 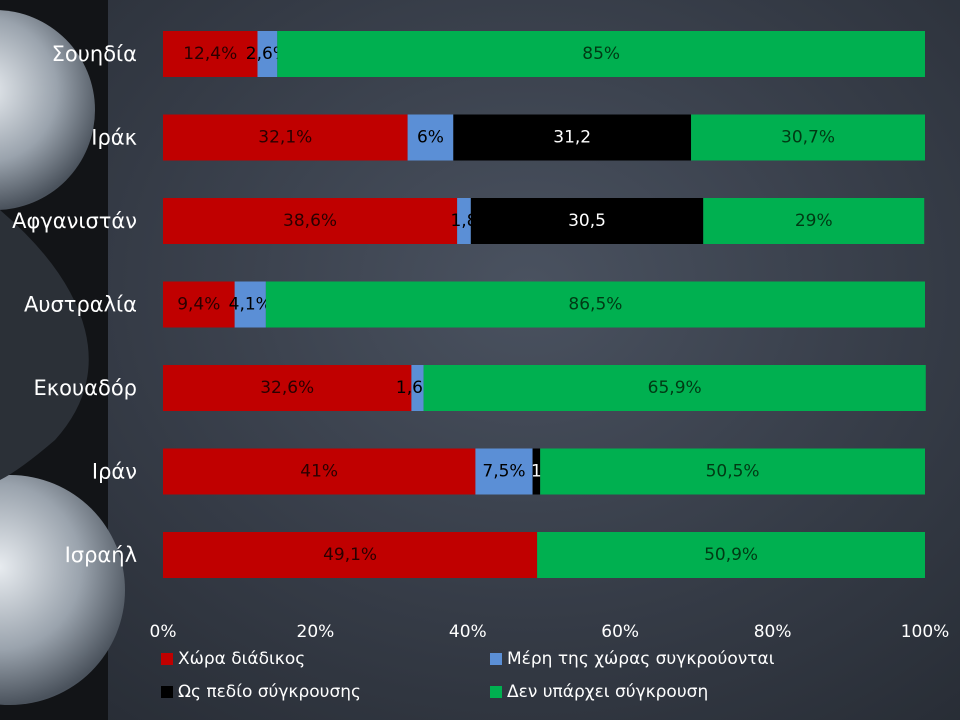 What do you see at coordinates (925, 632) in the screenshot?
I see `x-tick-label: 100%` at bounding box center [925, 632].